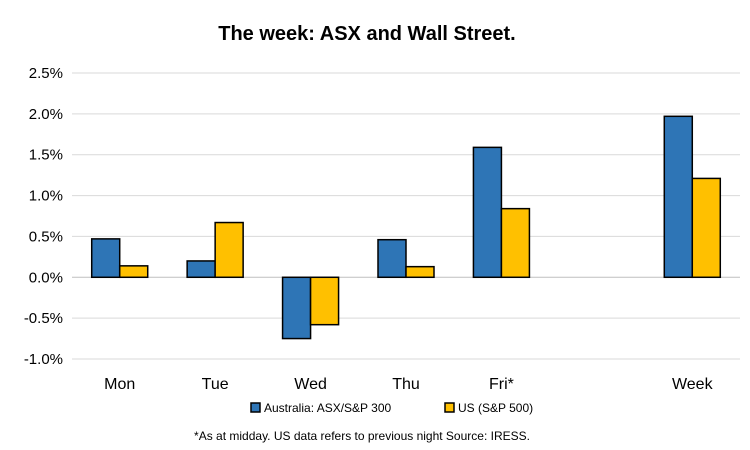 The width and height of the screenshot is (750, 450). Describe the element at coordinates (105, 258) in the screenshot. I see `bar-australia-mon` at that location.